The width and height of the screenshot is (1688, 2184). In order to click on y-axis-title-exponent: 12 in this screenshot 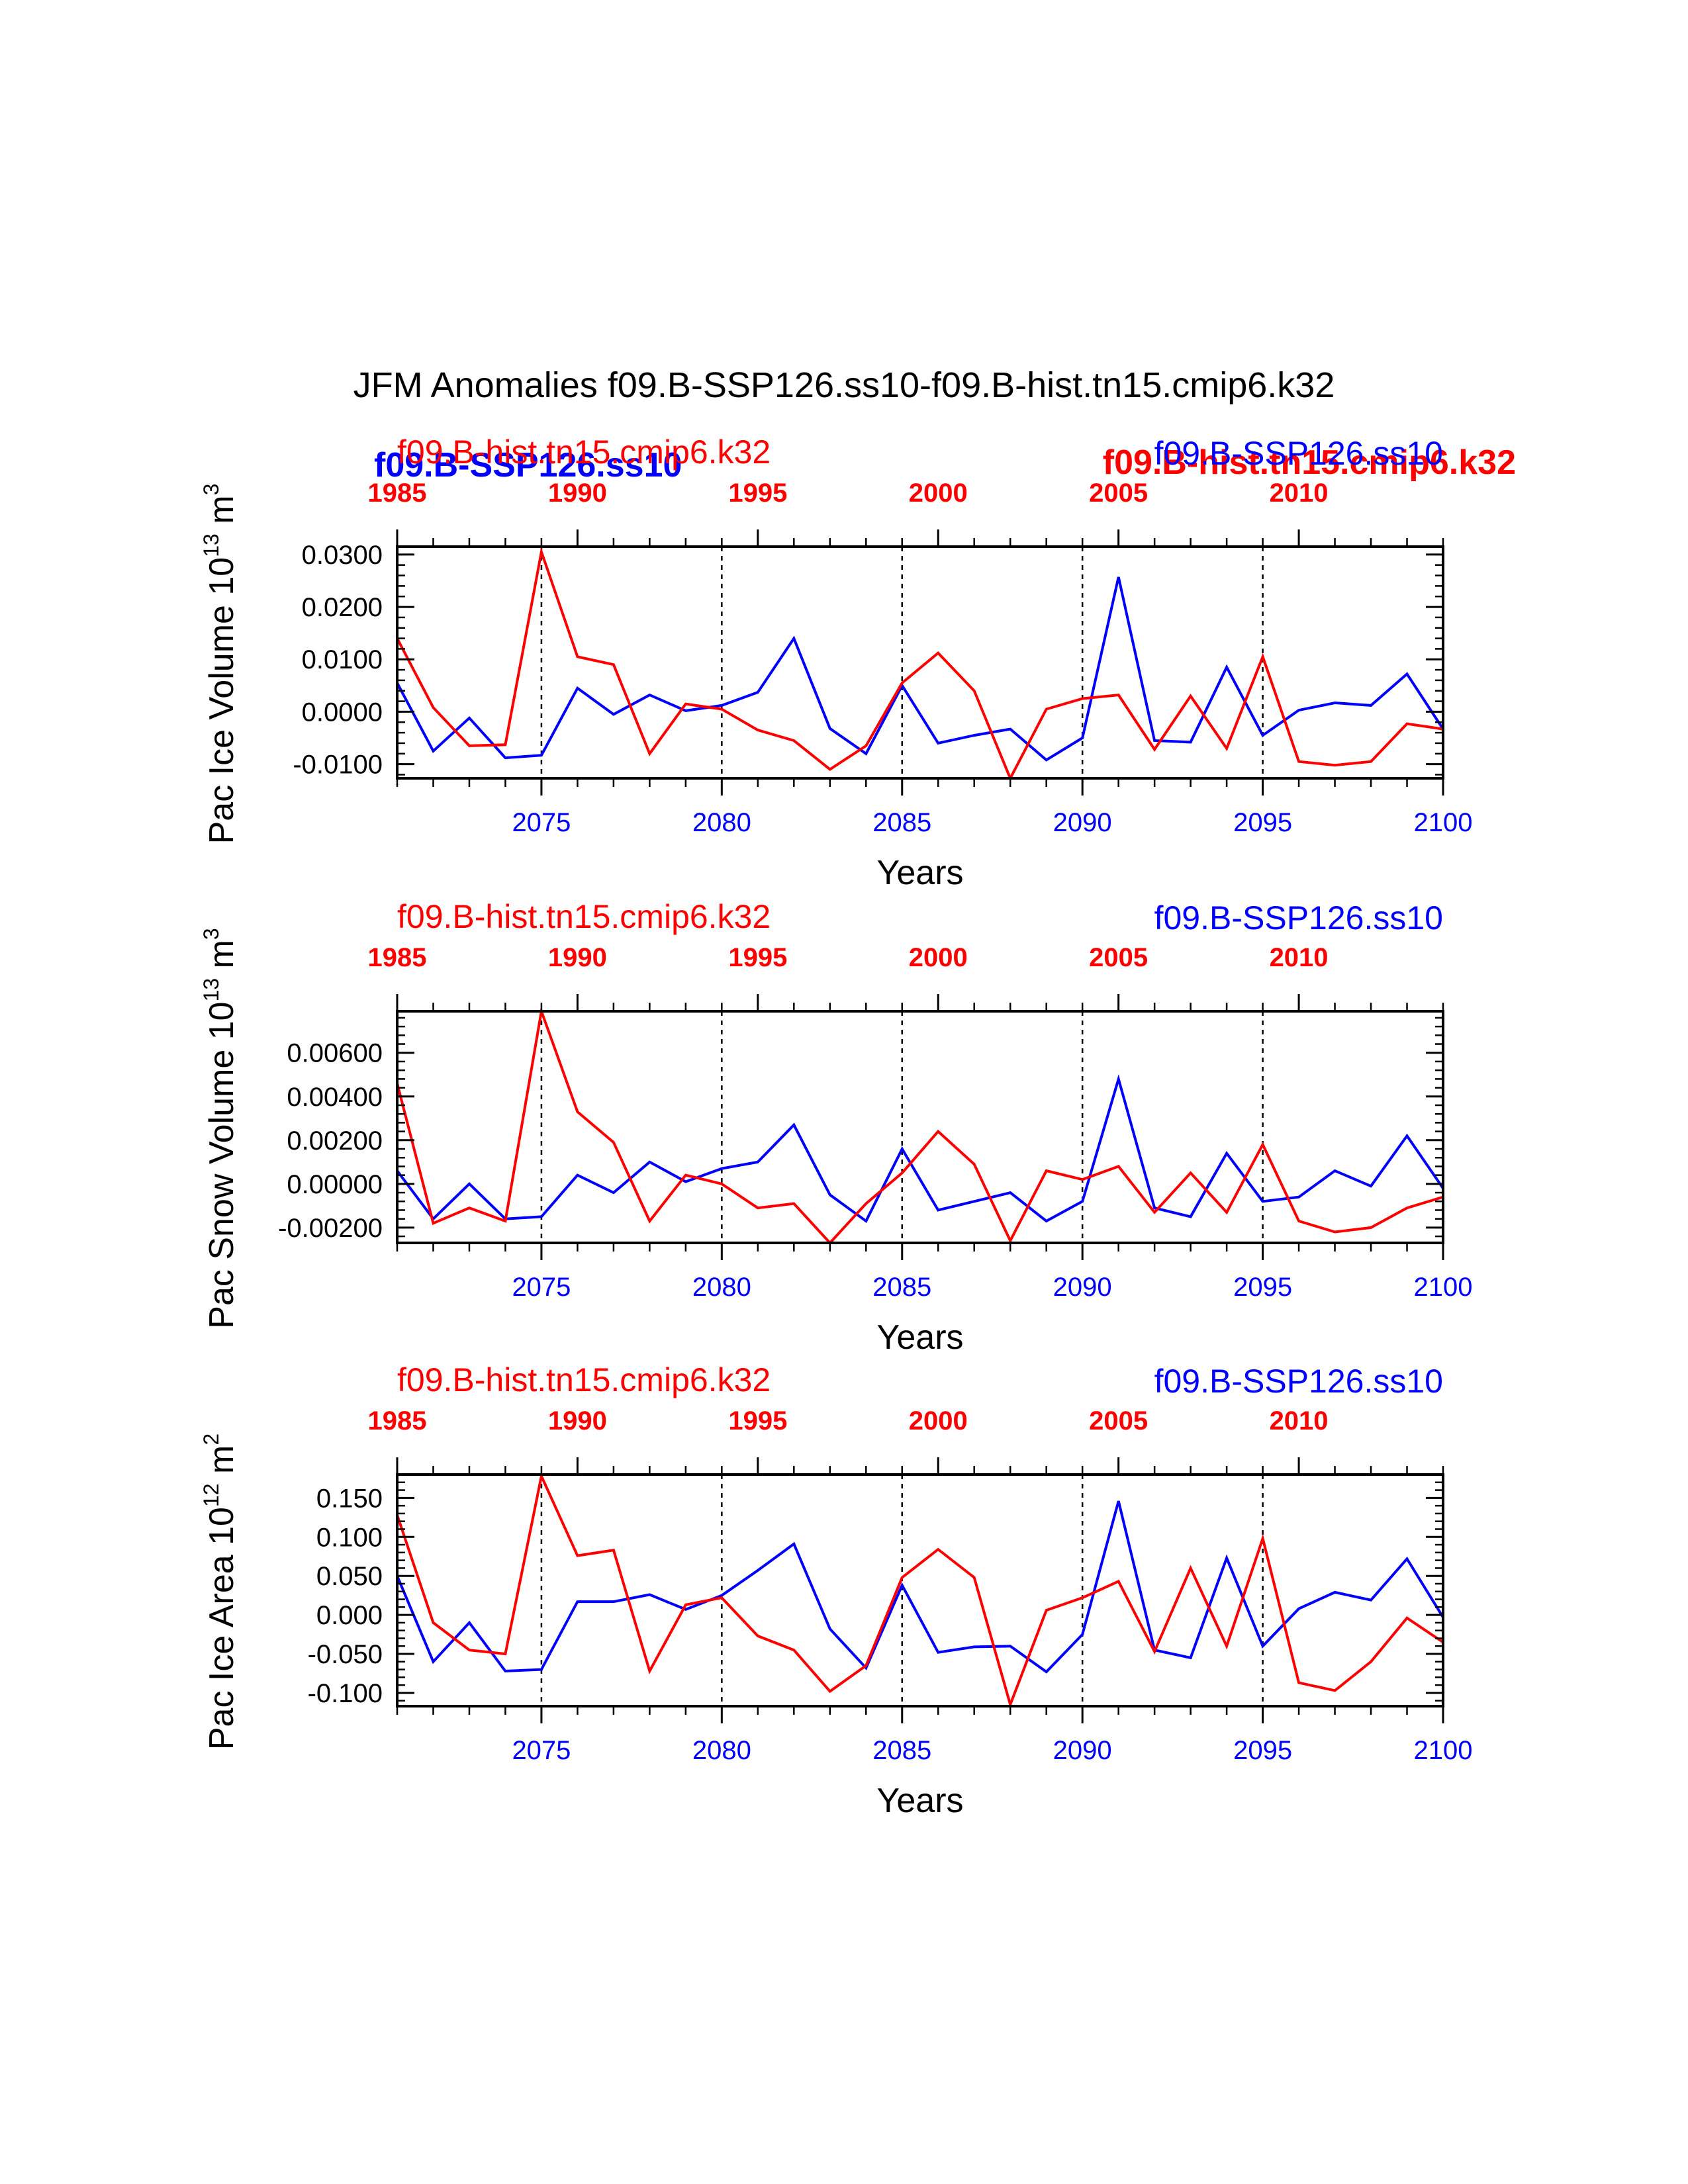, I will do `click(211, 1495)`.